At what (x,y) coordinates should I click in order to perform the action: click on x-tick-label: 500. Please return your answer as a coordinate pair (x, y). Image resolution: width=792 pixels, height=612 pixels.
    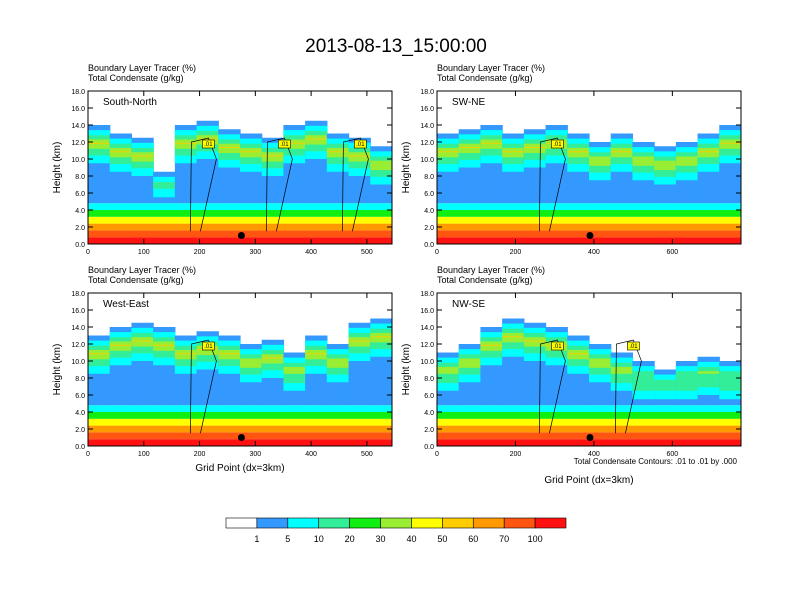
    Looking at the image, I should click on (367, 454).